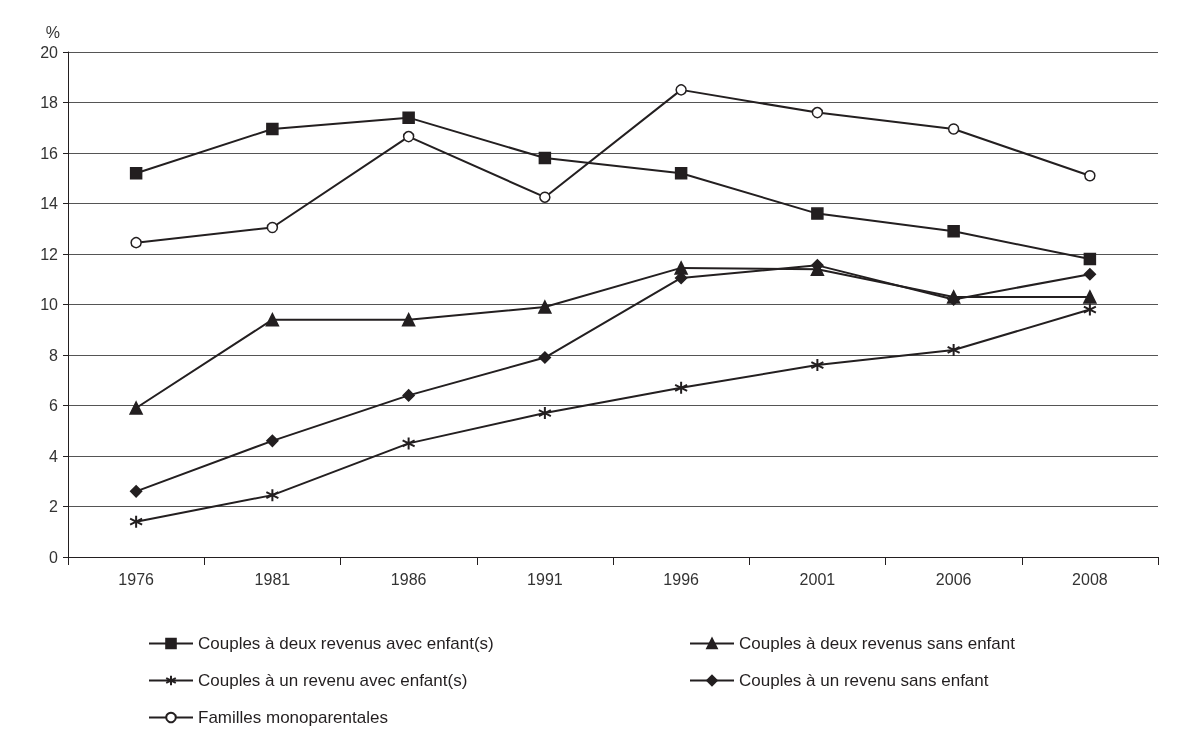  I want to click on x-tick-label: 2008, so click(1090, 579).